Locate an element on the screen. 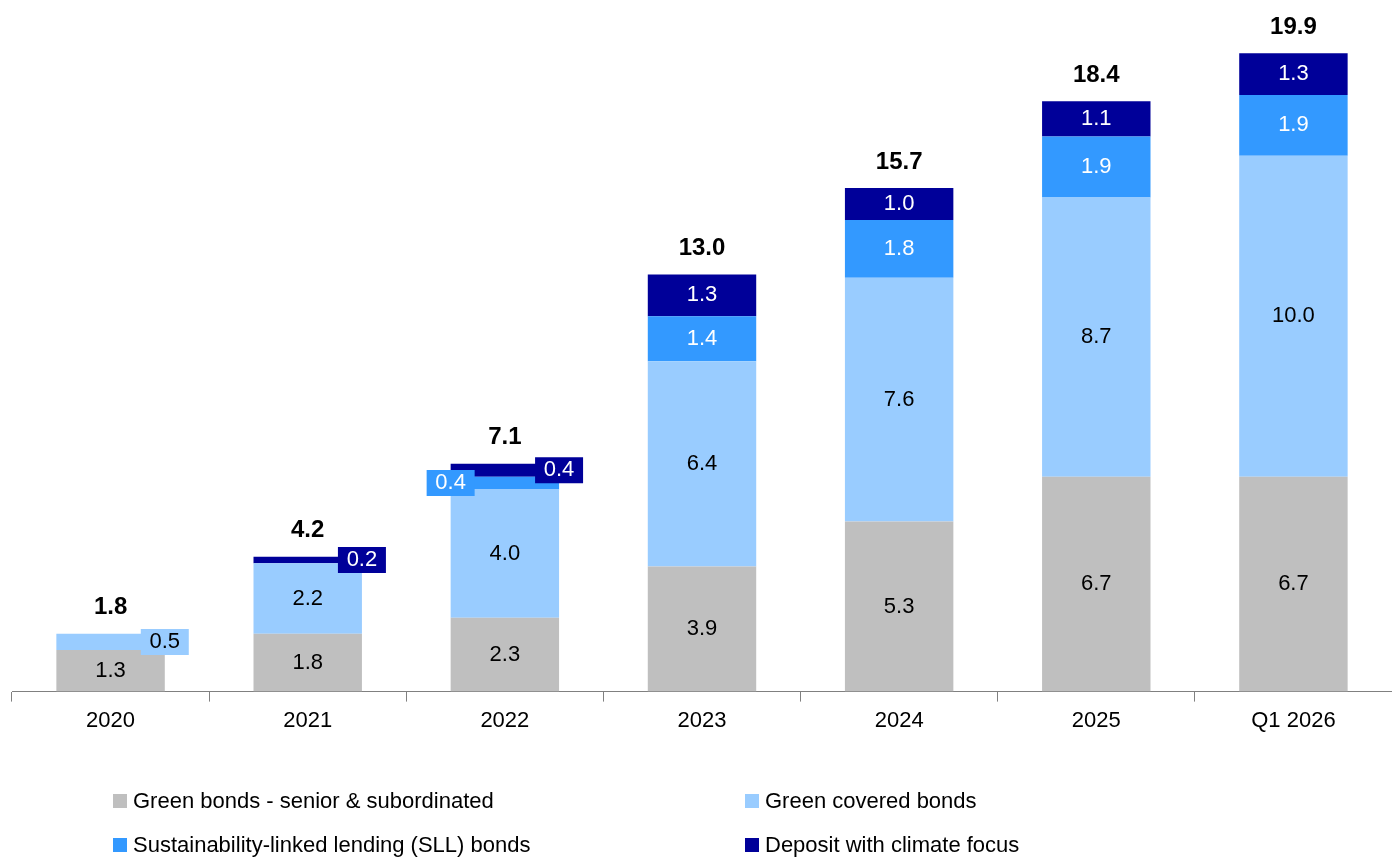 Image resolution: width=1392 pixels, height=862 pixels. data-label: 1.4 is located at coordinates (702, 337).